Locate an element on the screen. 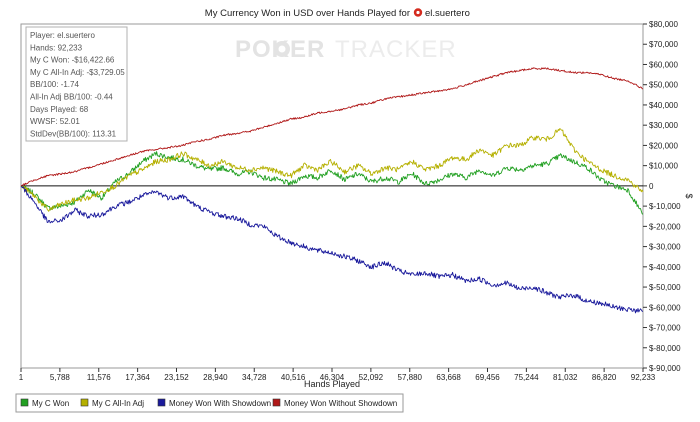  y-tick-label: $70,000 is located at coordinates (663, 44).